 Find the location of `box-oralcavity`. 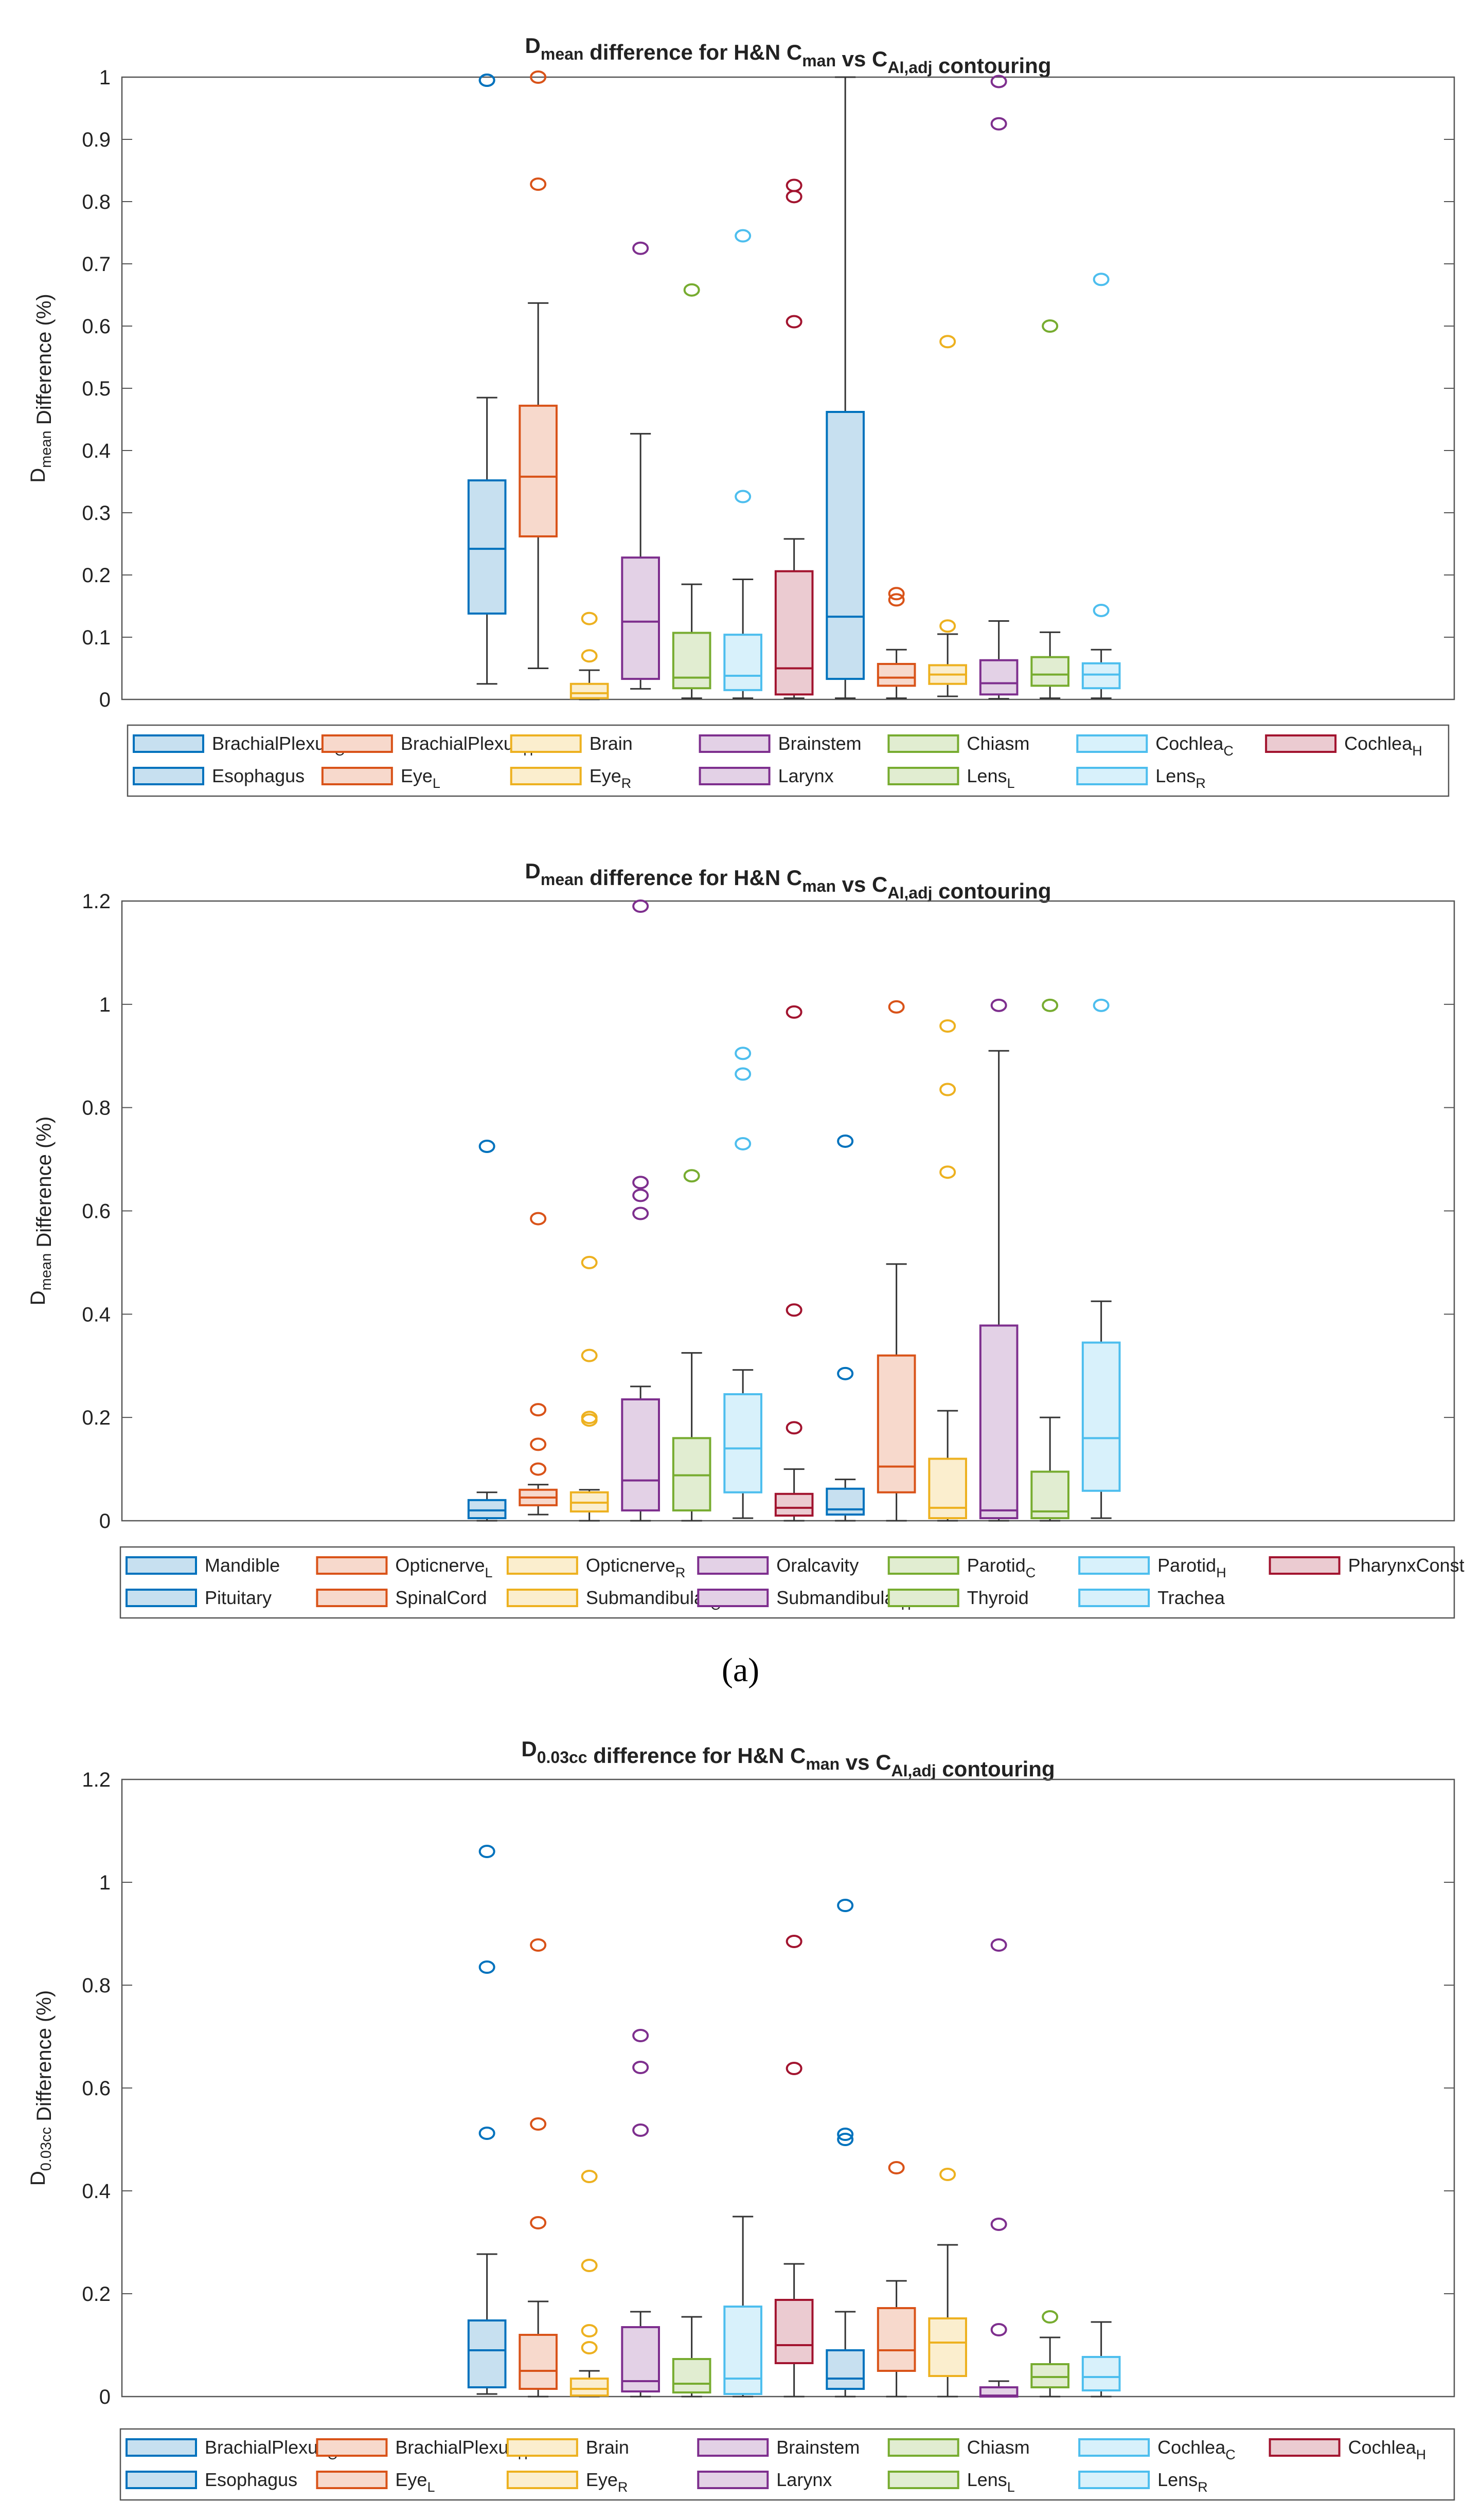

box-oralcavity is located at coordinates (640, 1210).